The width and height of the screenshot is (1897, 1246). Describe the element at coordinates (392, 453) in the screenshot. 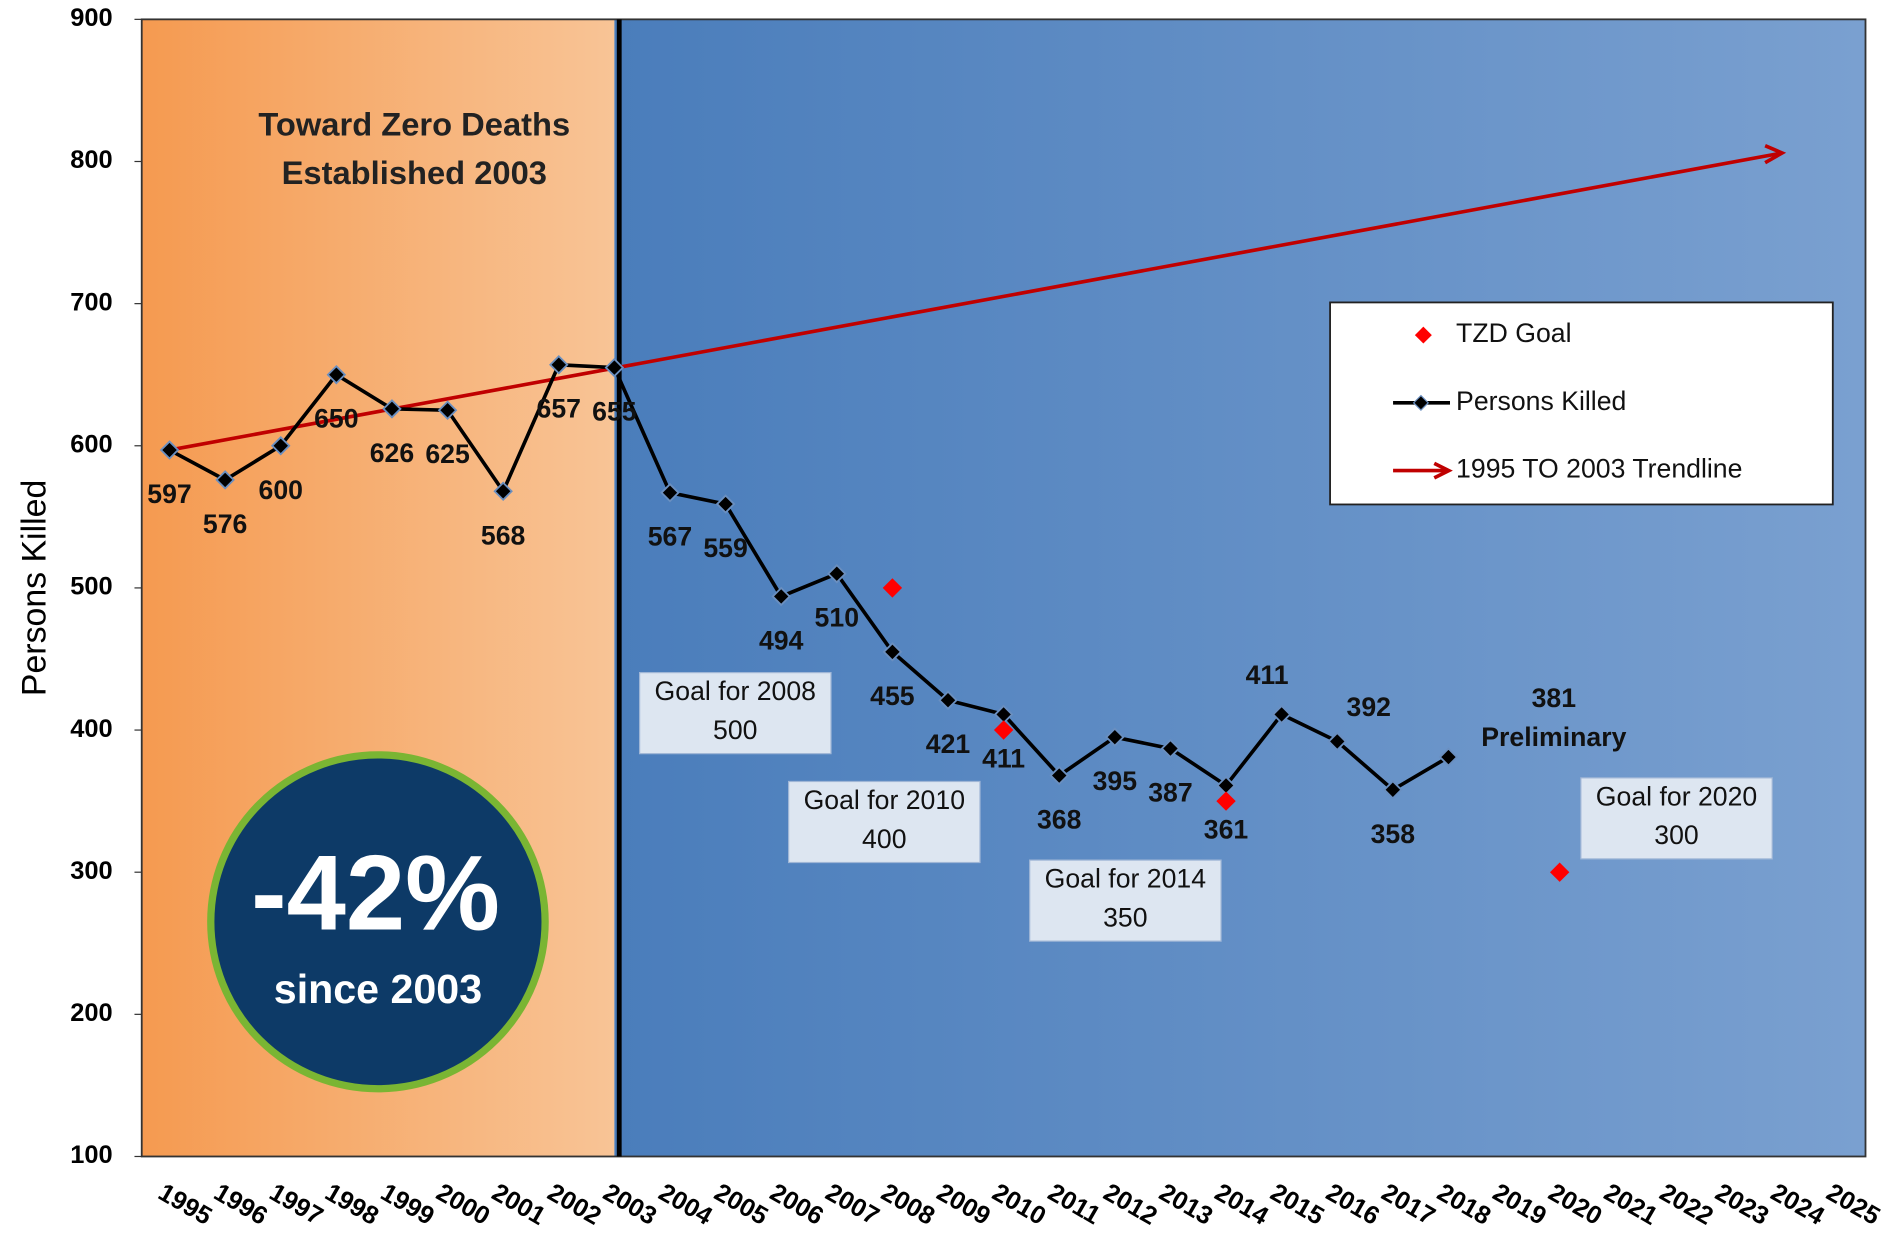

I see `value-label: 626` at that location.